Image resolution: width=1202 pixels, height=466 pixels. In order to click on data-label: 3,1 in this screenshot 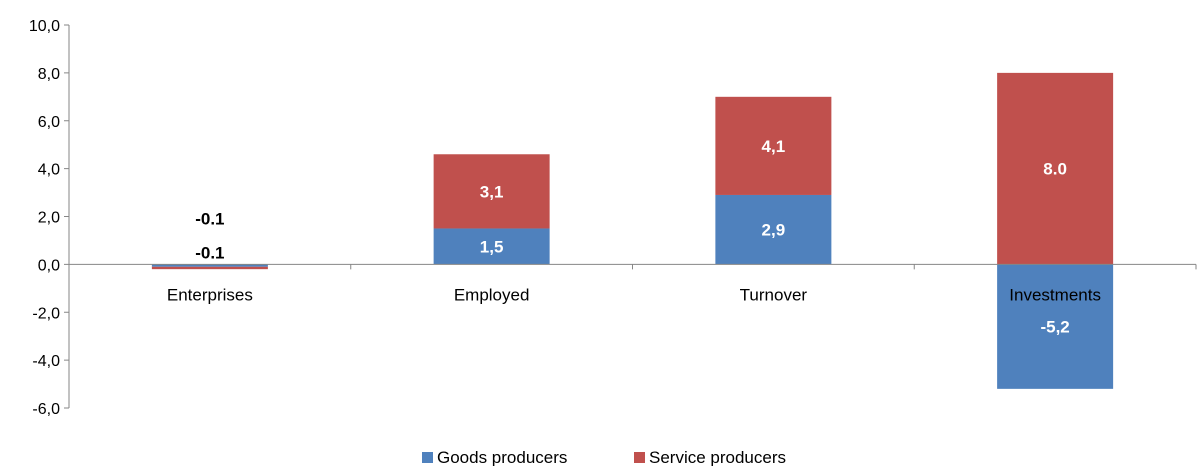, I will do `click(492, 191)`.